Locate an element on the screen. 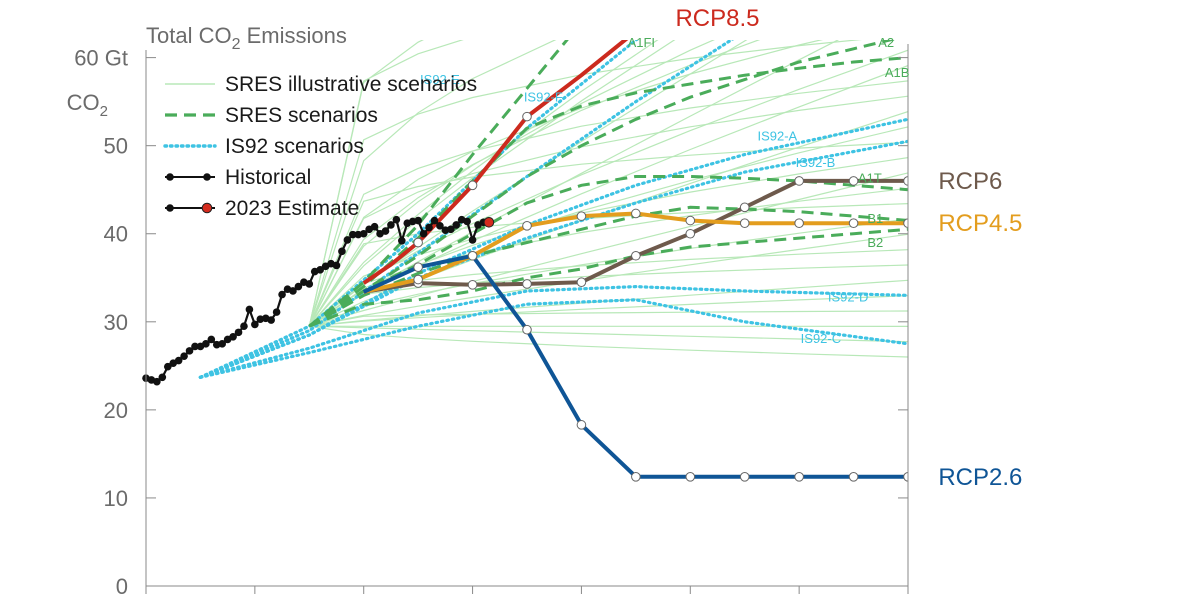 The height and width of the screenshot is (600, 1200). y-tick-label: 50 is located at coordinates (116, 146).